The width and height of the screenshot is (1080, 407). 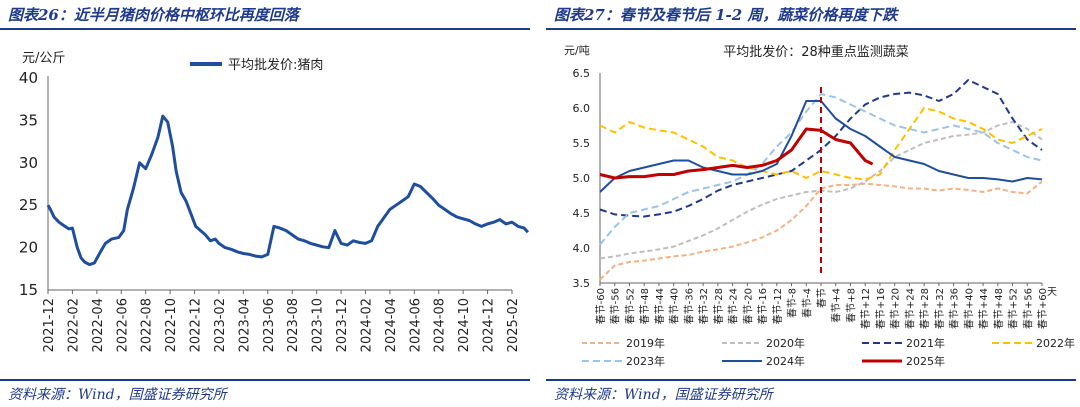 What do you see at coordinates (582, 178) in the screenshot?
I see `right-y-tick-label: 5.0` at bounding box center [582, 178].